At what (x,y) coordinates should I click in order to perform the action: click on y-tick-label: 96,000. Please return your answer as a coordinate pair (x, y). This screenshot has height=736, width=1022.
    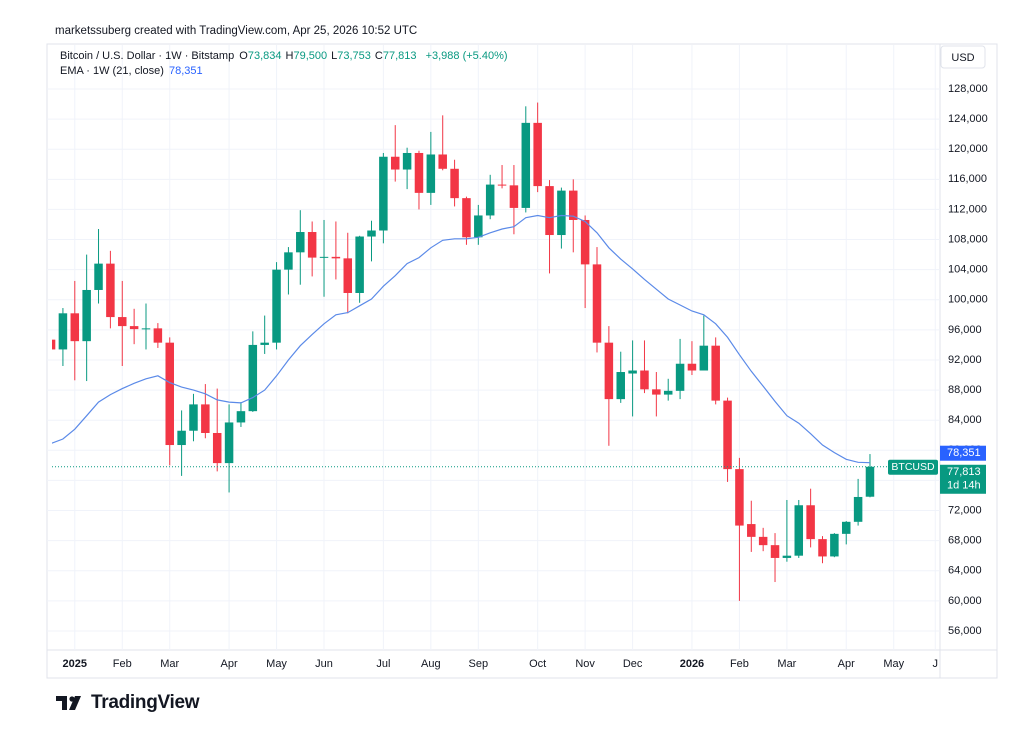
    Looking at the image, I should click on (965, 330).